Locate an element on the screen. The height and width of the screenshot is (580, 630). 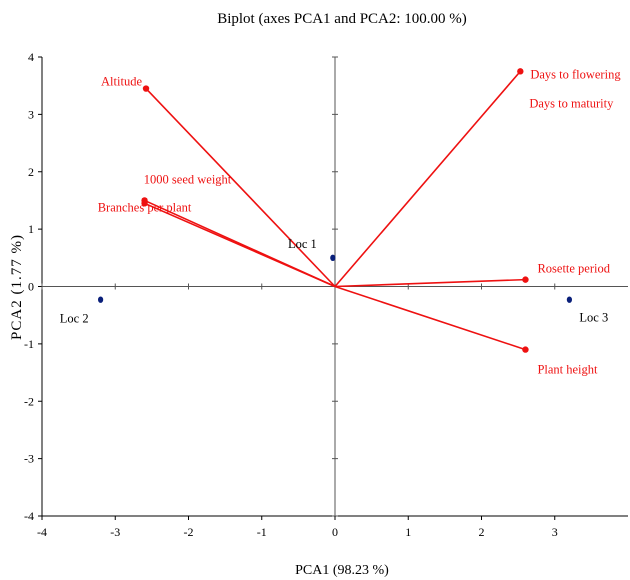
x-tick-label: 2 is located at coordinates (482, 532).